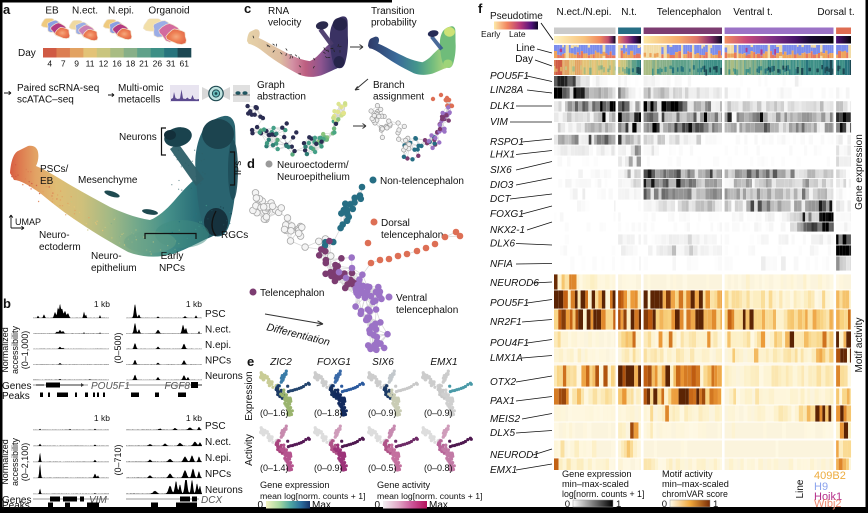 The height and width of the screenshot is (513, 868). Describe the element at coordinates (271, 85) in the screenshot. I see `svg-text: Graph` at that location.